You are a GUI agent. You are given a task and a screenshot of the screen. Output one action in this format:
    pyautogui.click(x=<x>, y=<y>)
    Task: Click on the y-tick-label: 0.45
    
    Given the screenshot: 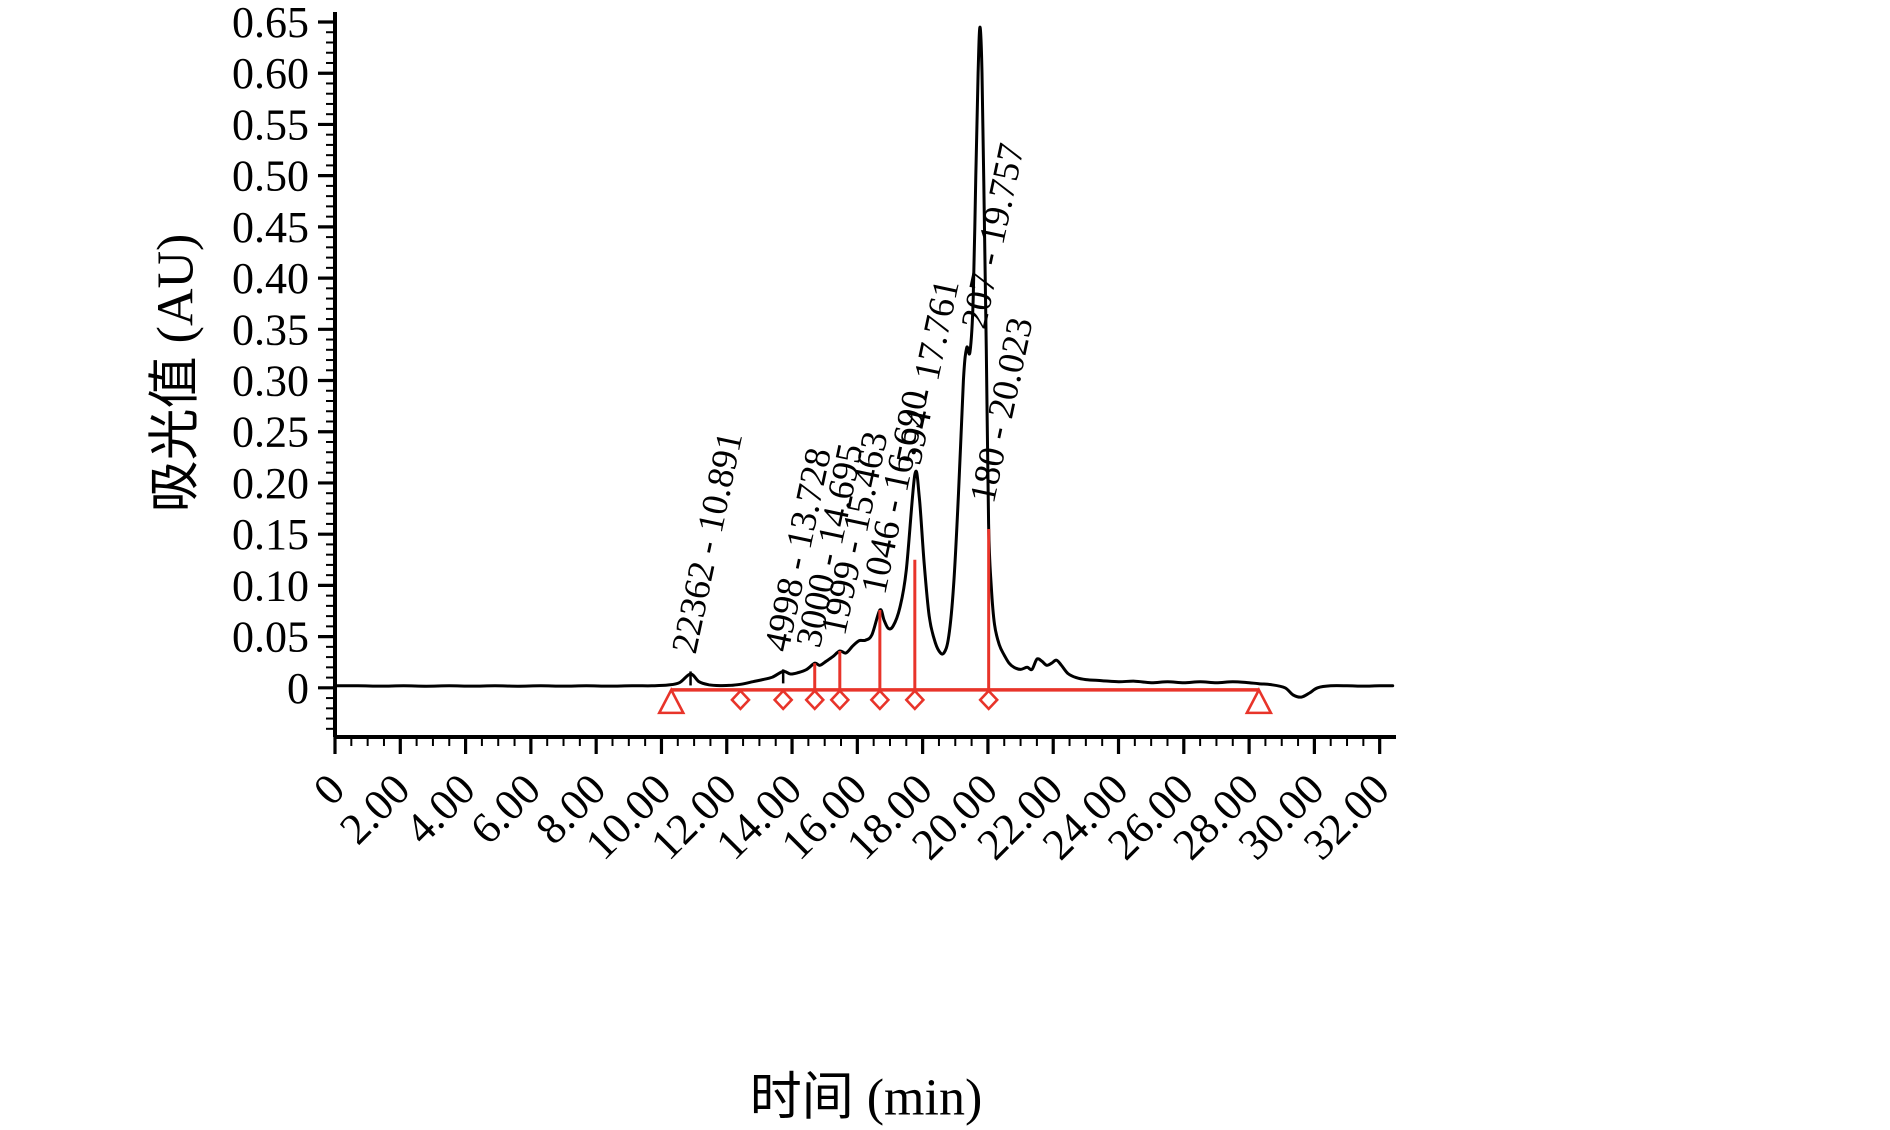 What is the action you would take?
    pyautogui.click(x=270, y=227)
    